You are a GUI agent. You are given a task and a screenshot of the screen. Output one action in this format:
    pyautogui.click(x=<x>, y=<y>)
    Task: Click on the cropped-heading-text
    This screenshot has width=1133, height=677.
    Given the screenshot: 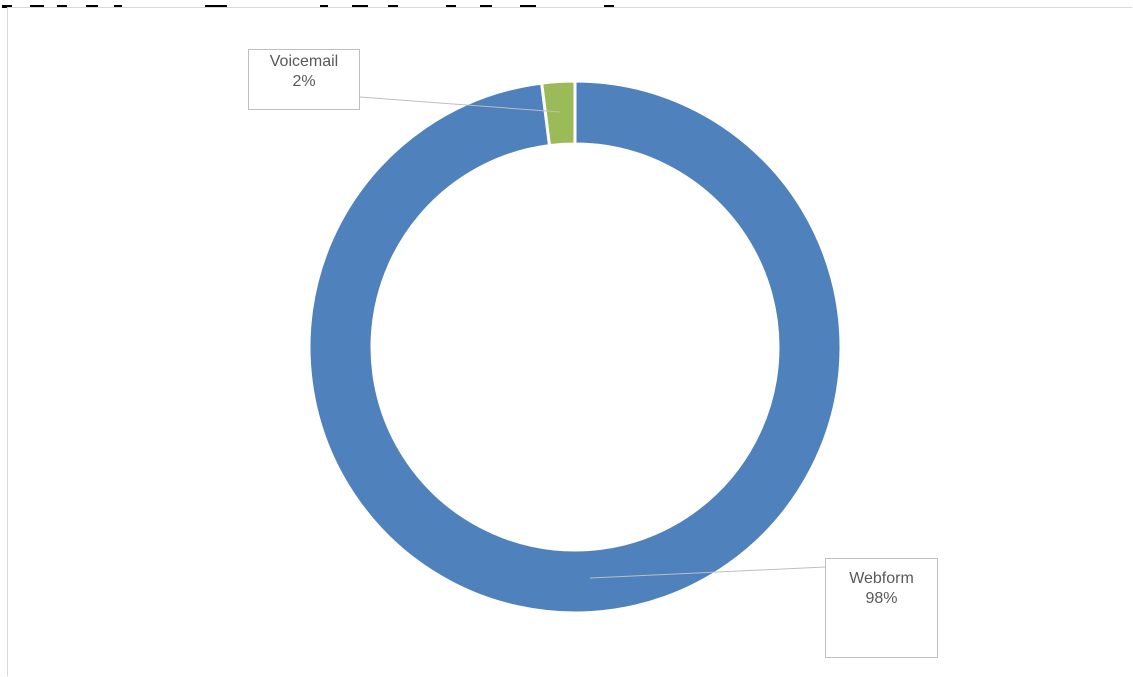 What is the action you would take?
    pyautogui.click(x=380, y=4)
    